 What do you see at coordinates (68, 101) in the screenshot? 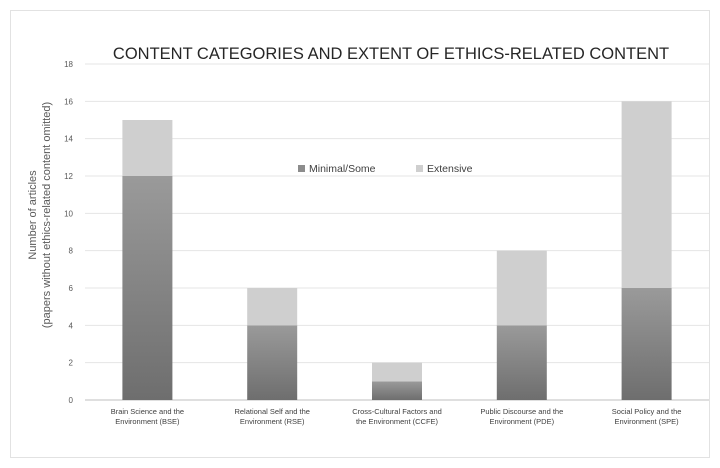
I see `y-tick-label: 16` at bounding box center [68, 101].